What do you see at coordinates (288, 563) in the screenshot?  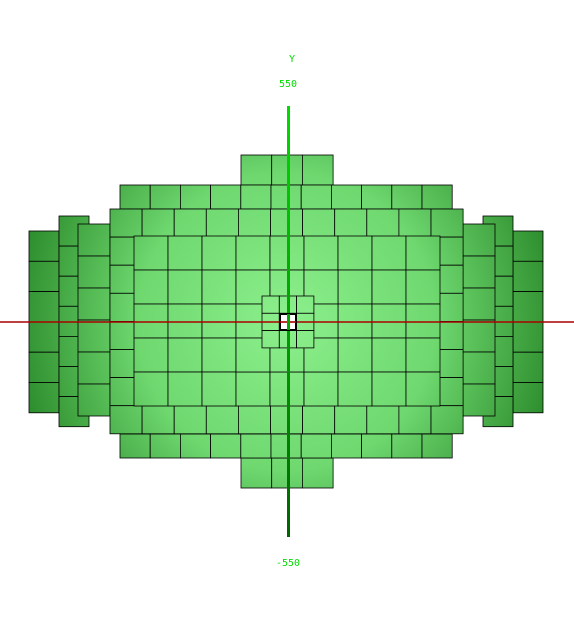 I see `y-min-label: -550` at bounding box center [288, 563].